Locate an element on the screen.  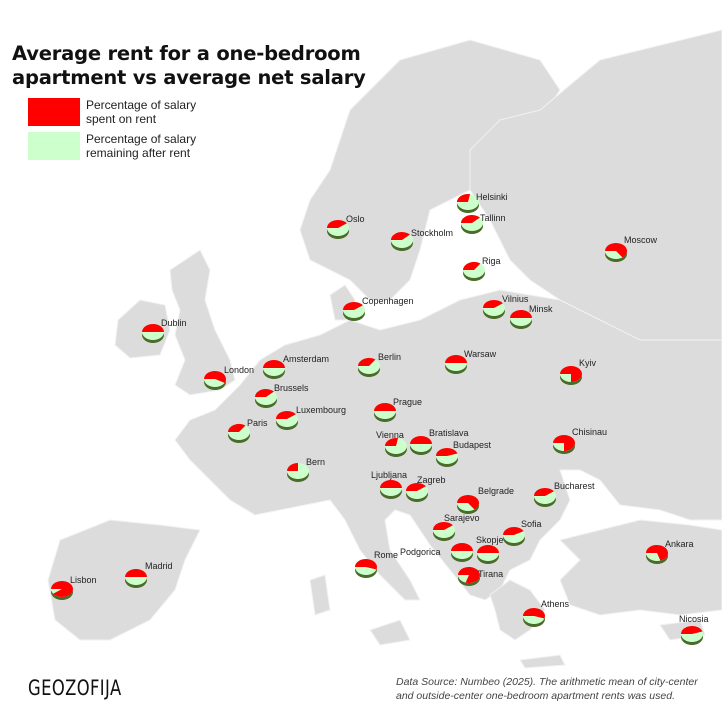
city-label: Vienna is located at coordinates (390, 435).